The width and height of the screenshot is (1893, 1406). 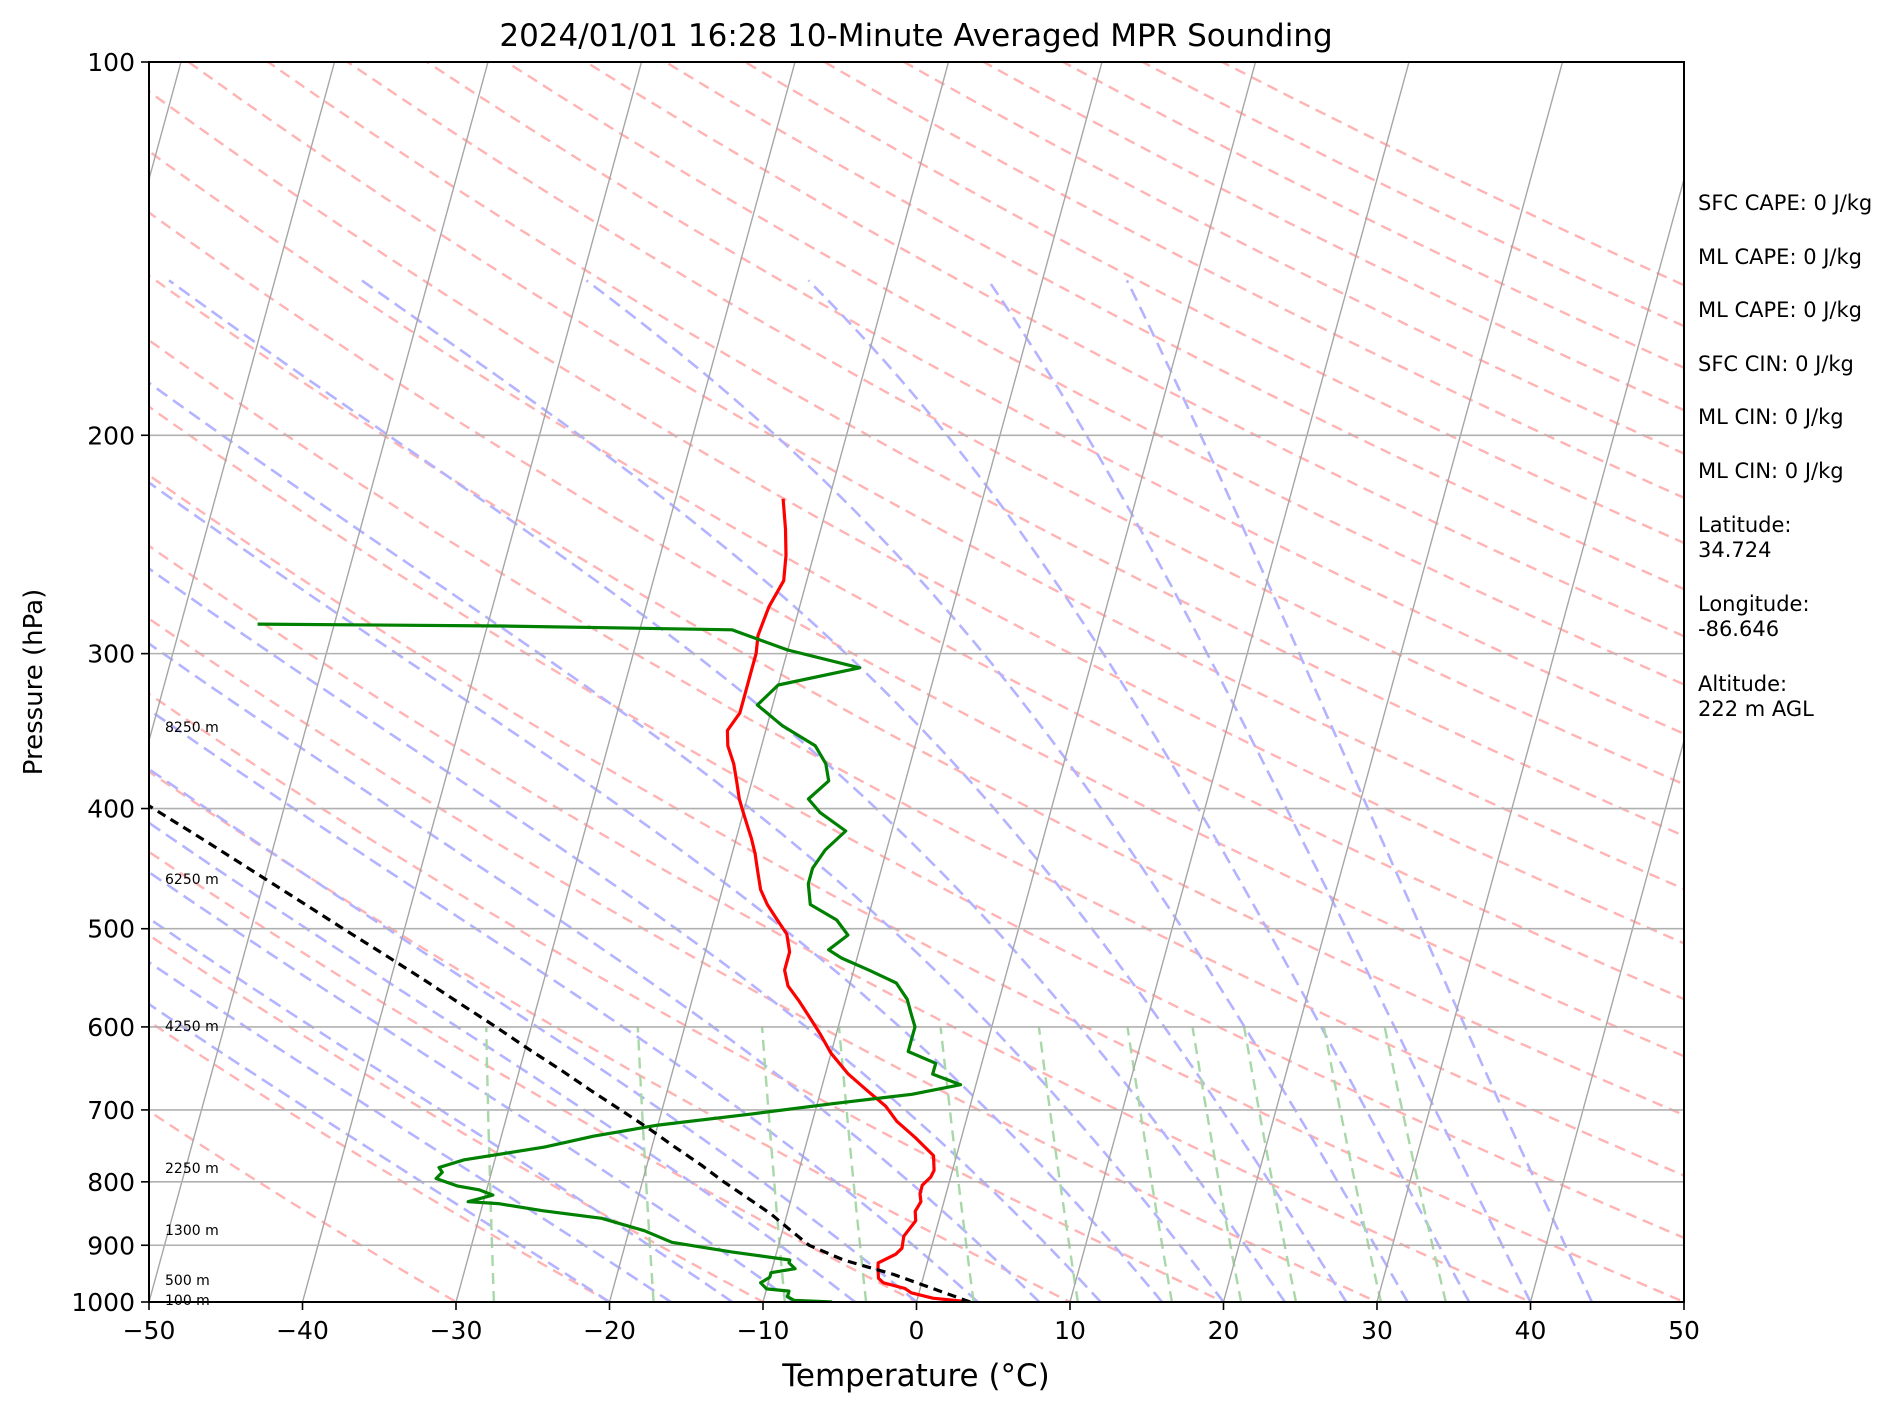 What do you see at coordinates (111, 654) in the screenshot?
I see `y-tick-label: 300` at bounding box center [111, 654].